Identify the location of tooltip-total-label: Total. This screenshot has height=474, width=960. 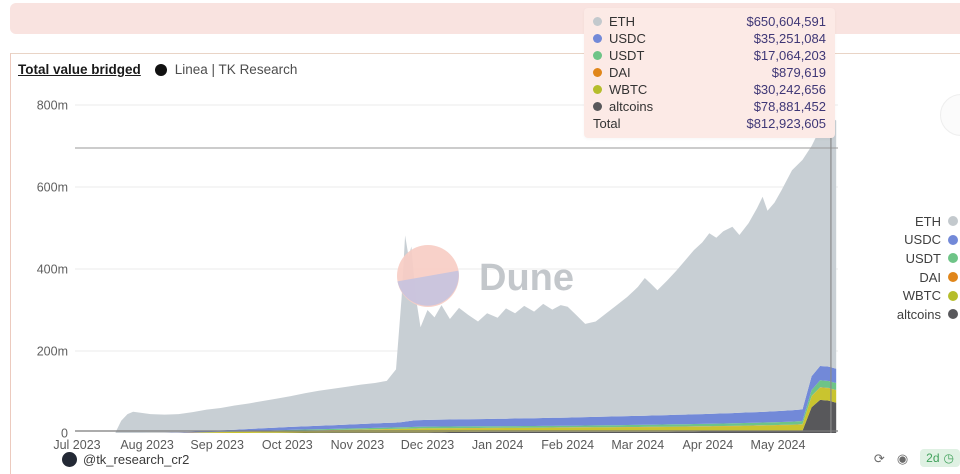
(607, 123).